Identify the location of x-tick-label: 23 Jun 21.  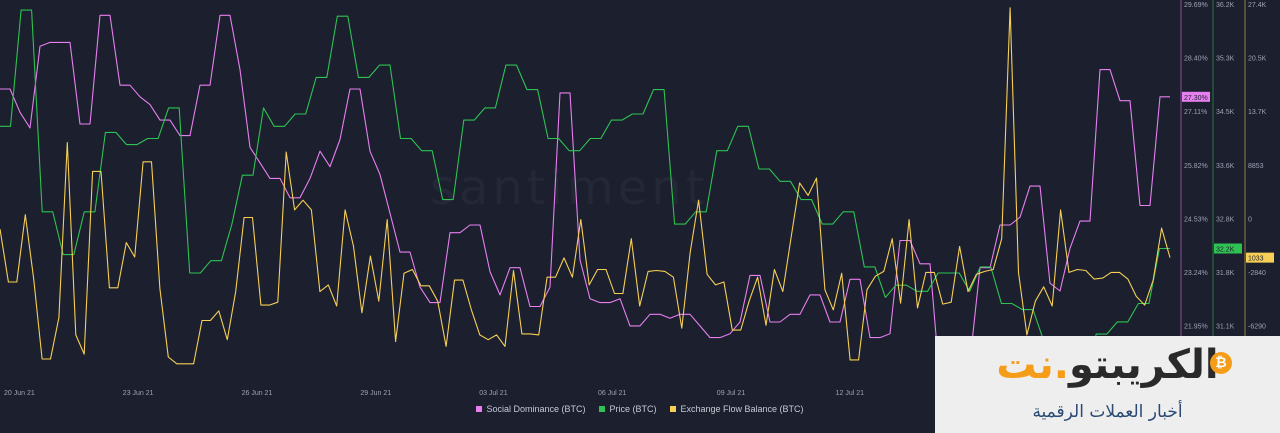
(138, 393).